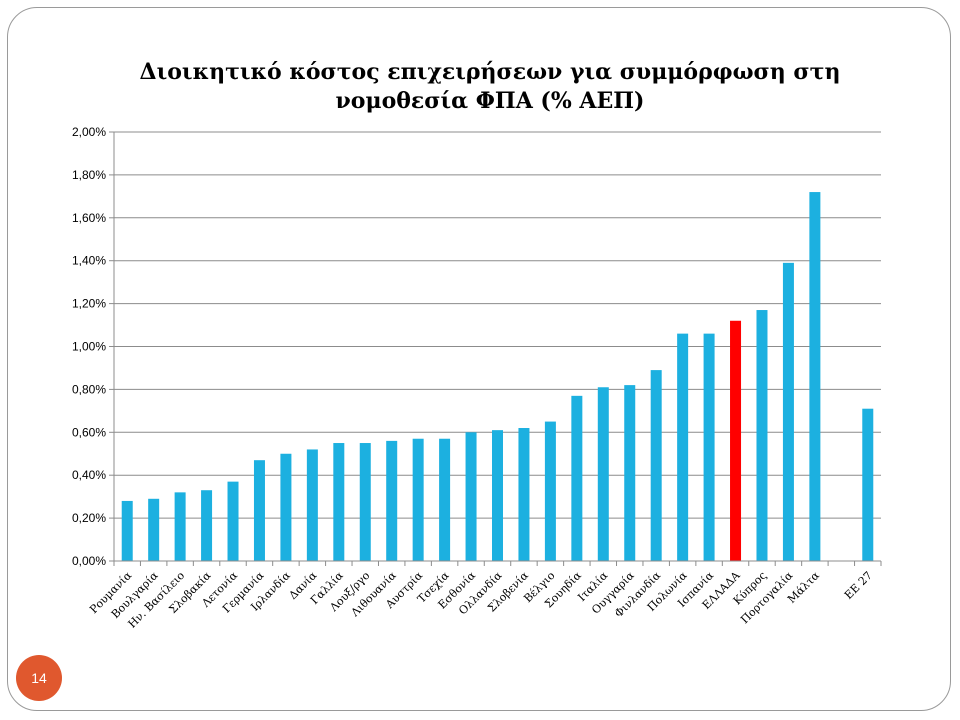 Image resolution: width=960 pixels, height=720 pixels. What do you see at coordinates (858, 585) in the screenshot?
I see `x-tick-label: ΕΕ 27` at bounding box center [858, 585].